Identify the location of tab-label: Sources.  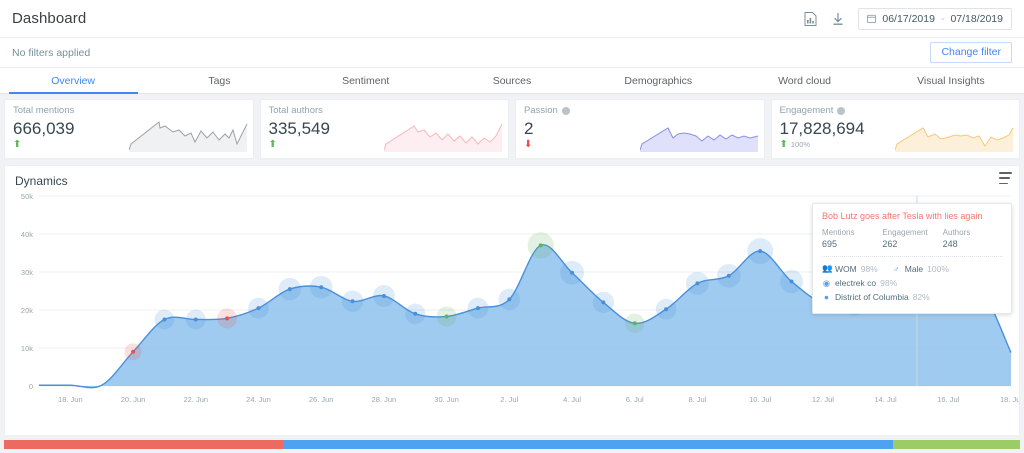
(512, 80).